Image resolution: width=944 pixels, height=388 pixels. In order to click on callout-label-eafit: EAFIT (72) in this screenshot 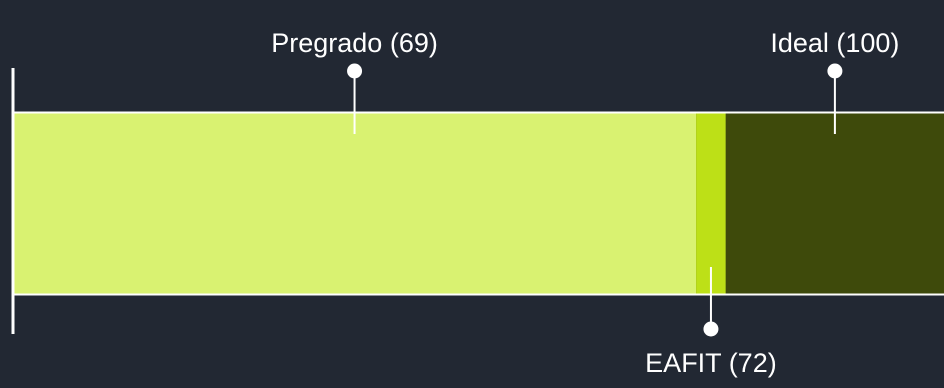, I will do `click(711, 363)`.